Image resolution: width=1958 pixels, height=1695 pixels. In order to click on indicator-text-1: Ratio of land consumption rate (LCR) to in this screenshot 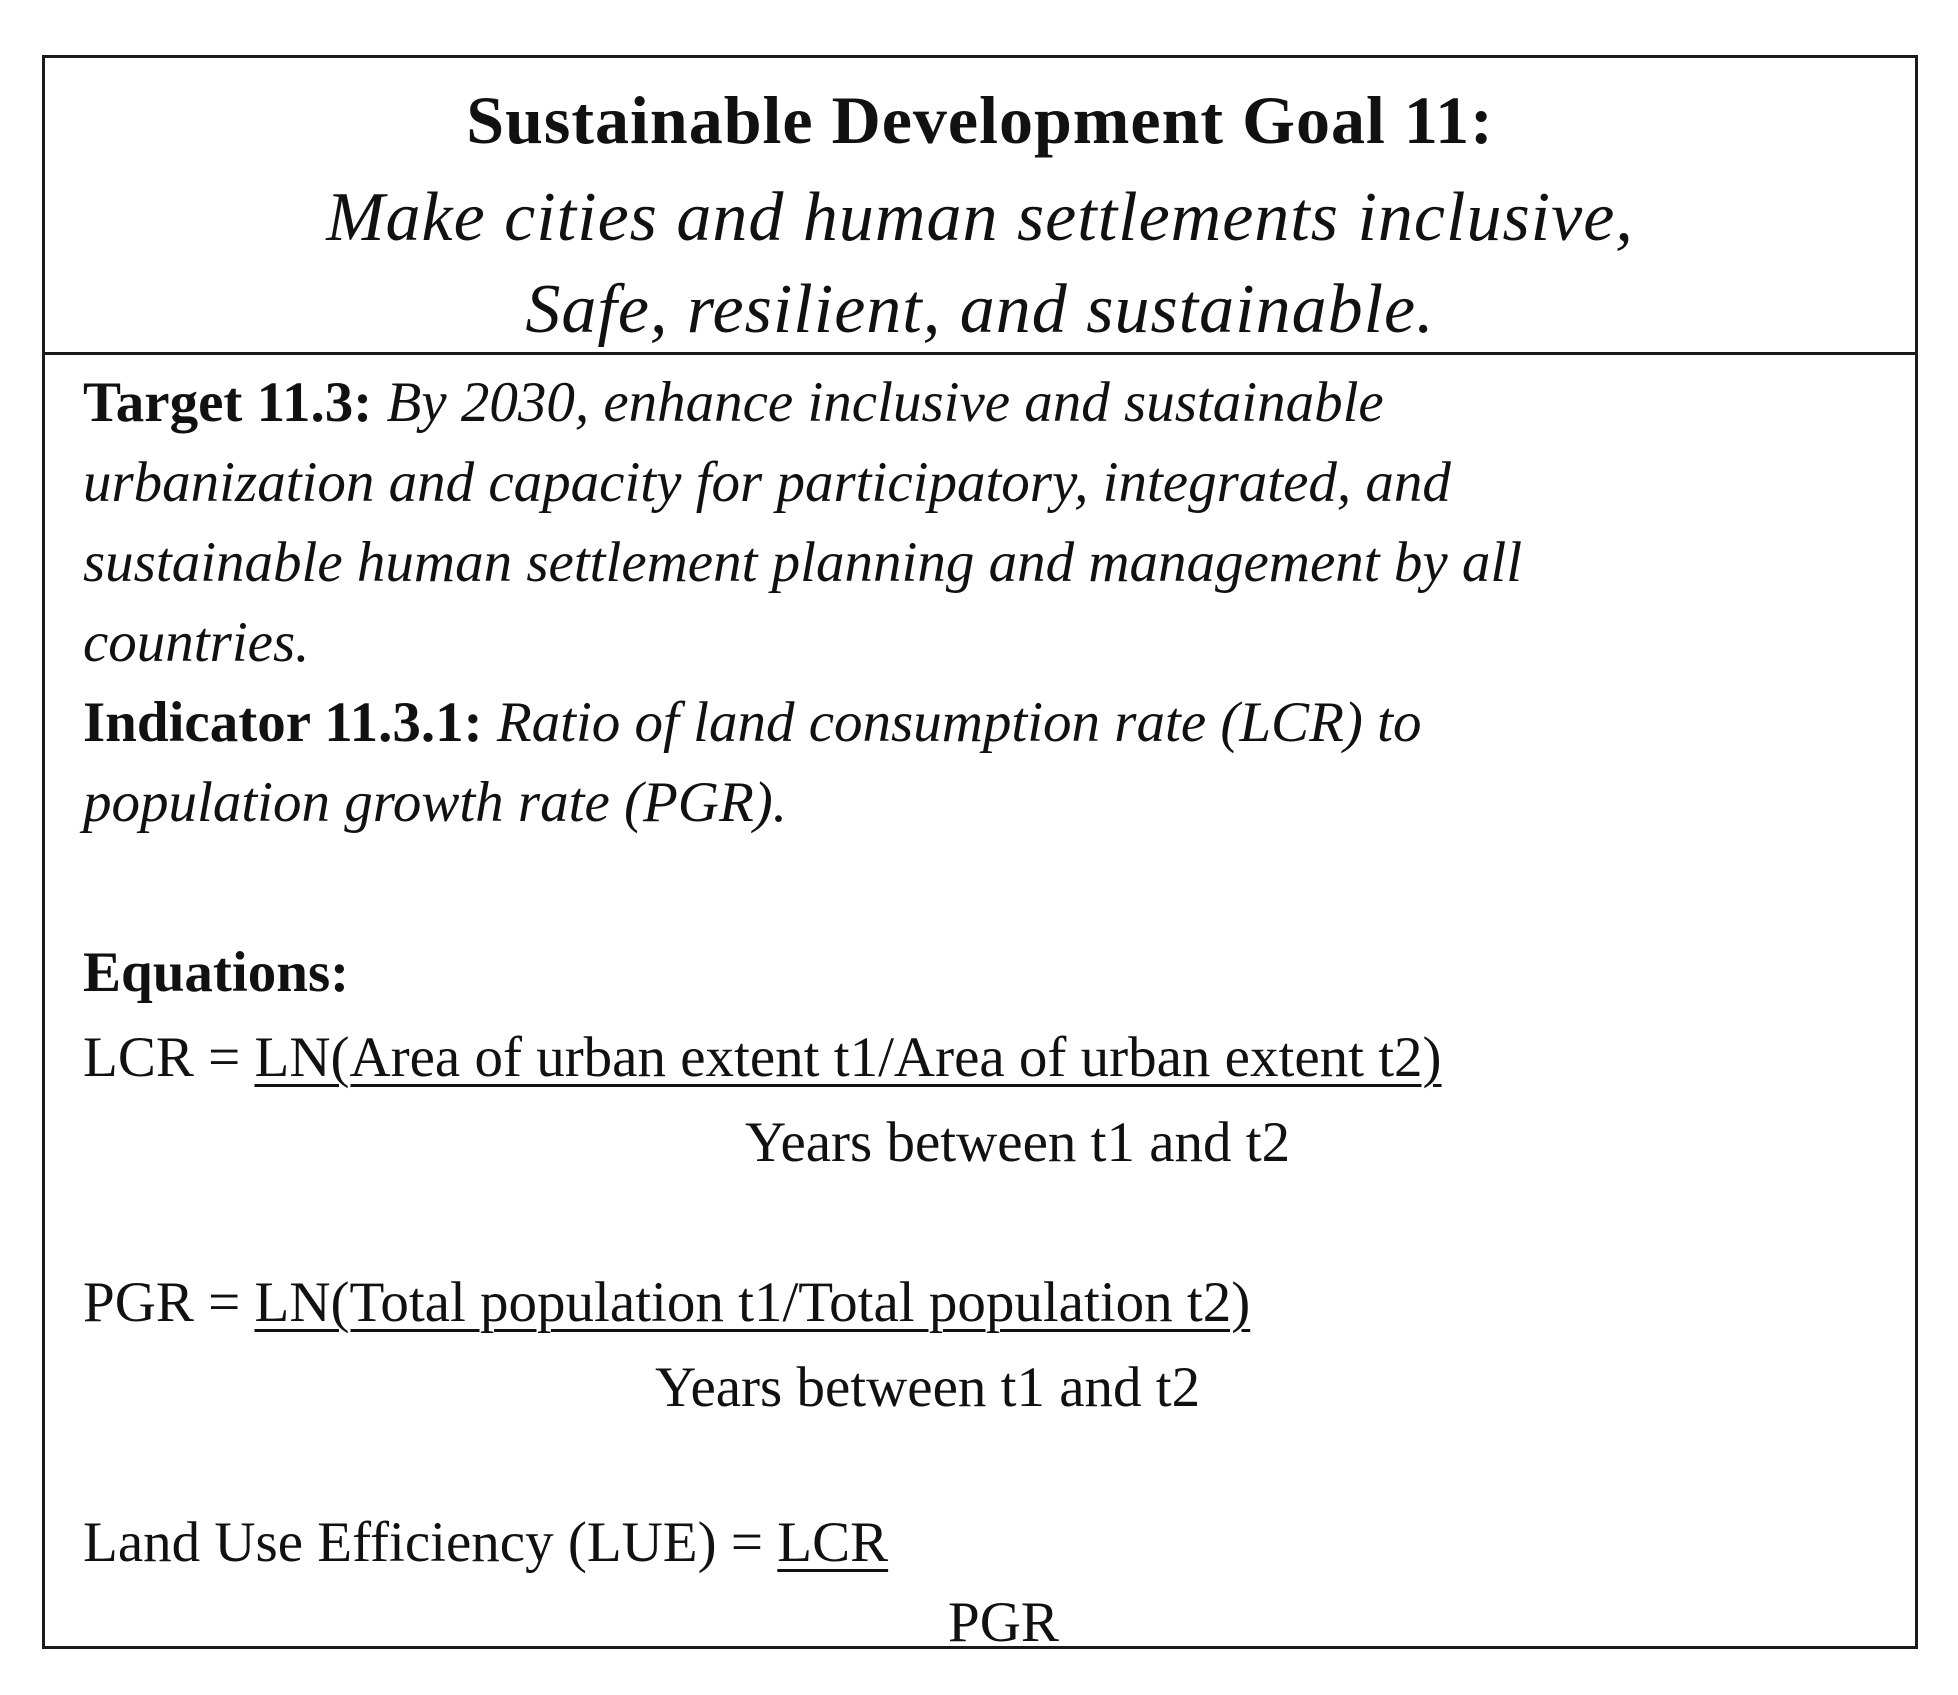, I will do `click(959, 722)`.